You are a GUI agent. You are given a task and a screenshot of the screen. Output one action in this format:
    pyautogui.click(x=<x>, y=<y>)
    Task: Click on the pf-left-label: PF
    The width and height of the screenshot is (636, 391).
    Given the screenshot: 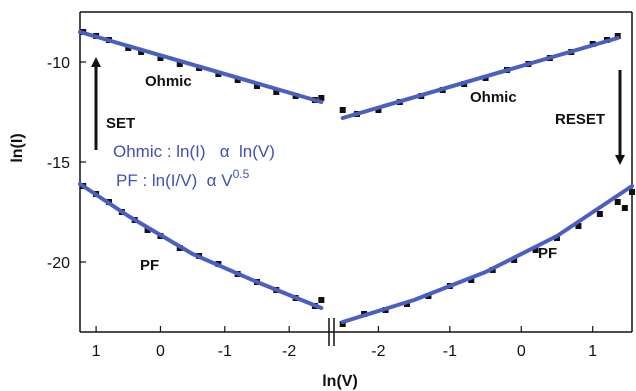 What is the action you would take?
    pyautogui.click(x=149, y=265)
    